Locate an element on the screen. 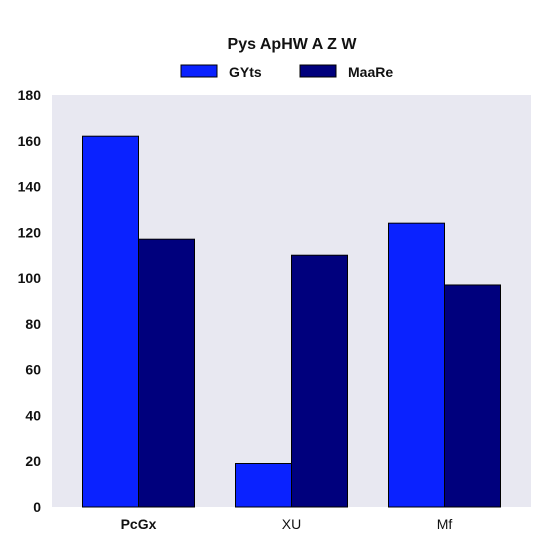  y-tick-label: 100 is located at coordinates (30, 278).